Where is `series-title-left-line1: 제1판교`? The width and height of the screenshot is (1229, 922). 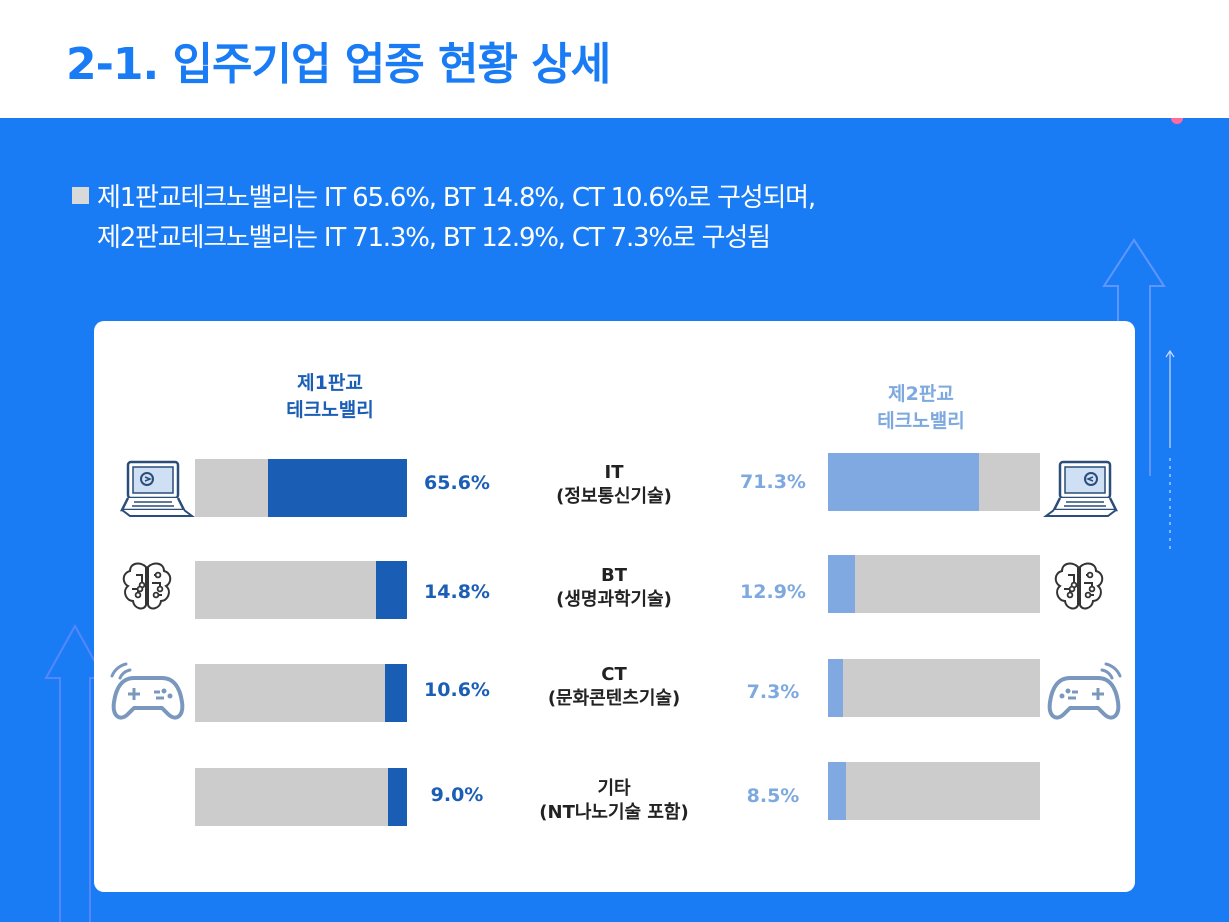
series-title-left-line1: 제1판교 is located at coordinates (330, 383).